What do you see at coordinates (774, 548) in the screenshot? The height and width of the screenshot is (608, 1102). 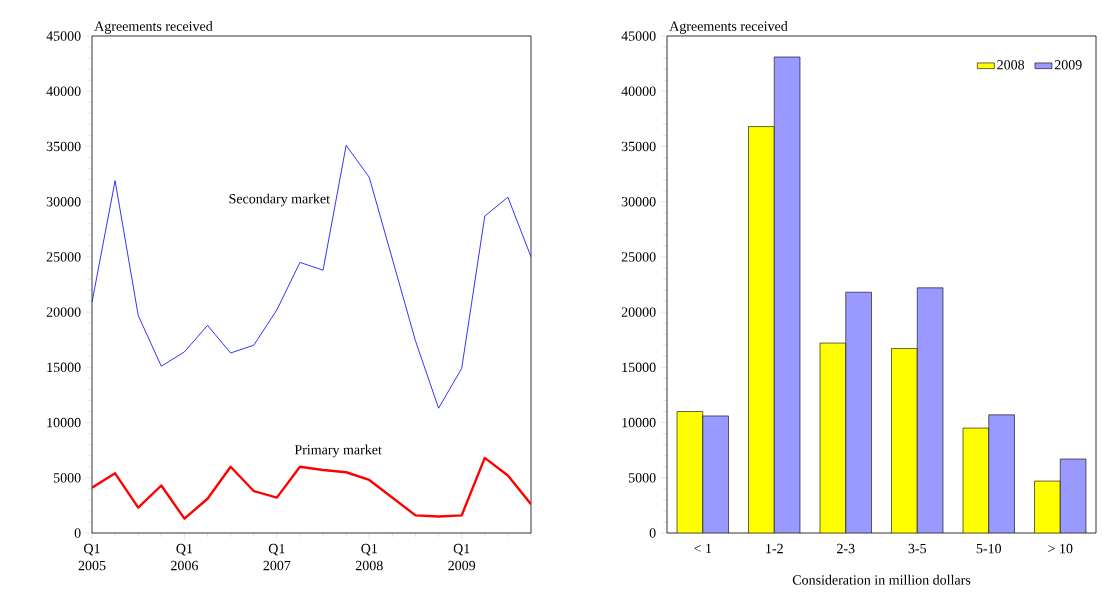 I see `x-tick-label: 1-2` at bounding box center [774, 548].